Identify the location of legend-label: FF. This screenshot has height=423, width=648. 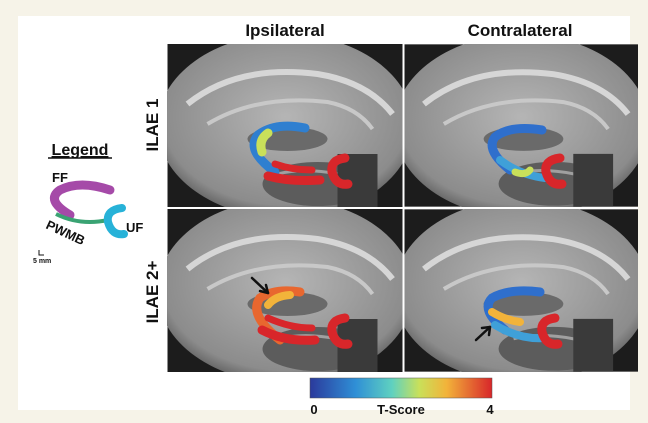
(60, 177).